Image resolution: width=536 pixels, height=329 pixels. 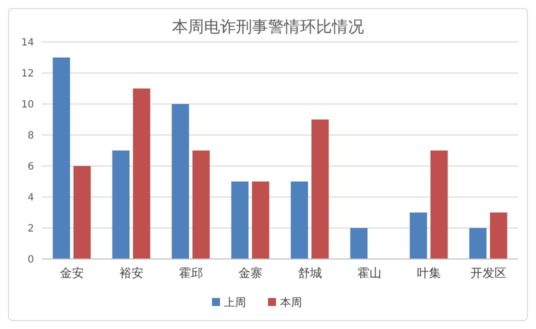 What do you see at coordinates (369, 273) in the screenshot?
I see `x-tick-label: 霍山` at bounding box center [369, 273].